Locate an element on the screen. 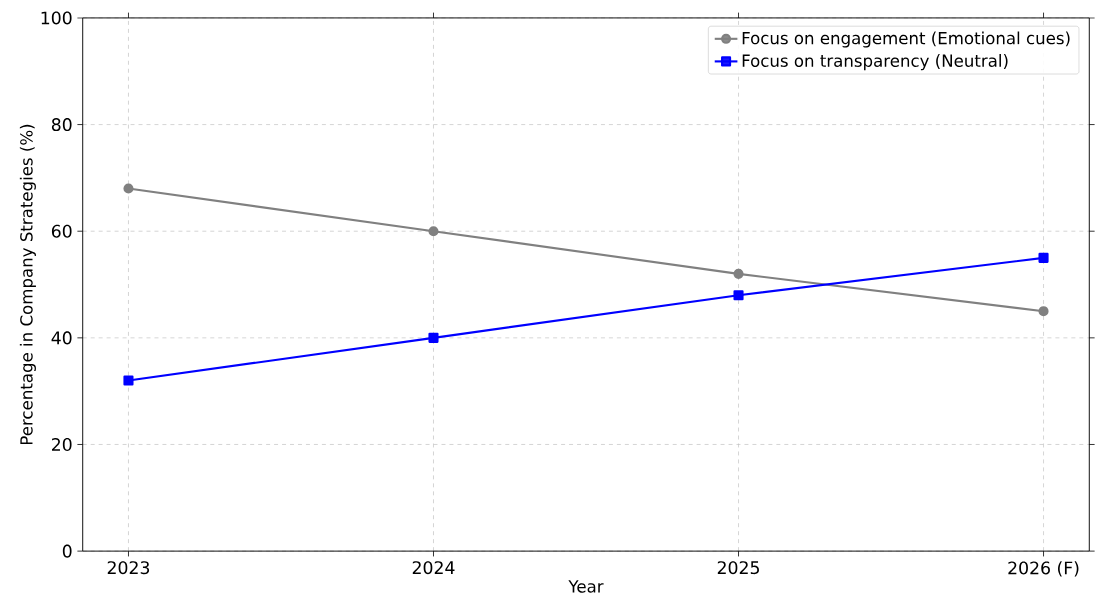 Image resolution: width=1095 pixels, height=605 pixels. x-tick-label: 2024 is located at coordinates (433, 568).